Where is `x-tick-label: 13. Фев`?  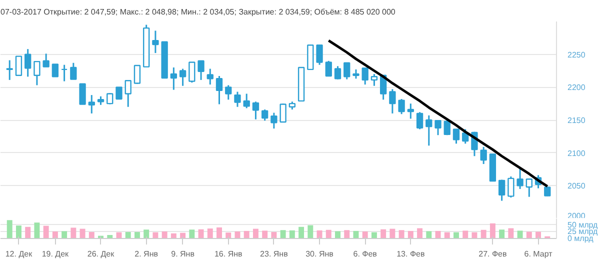
x-tick-label: 13. Фев is located at coordinates (410, 254).